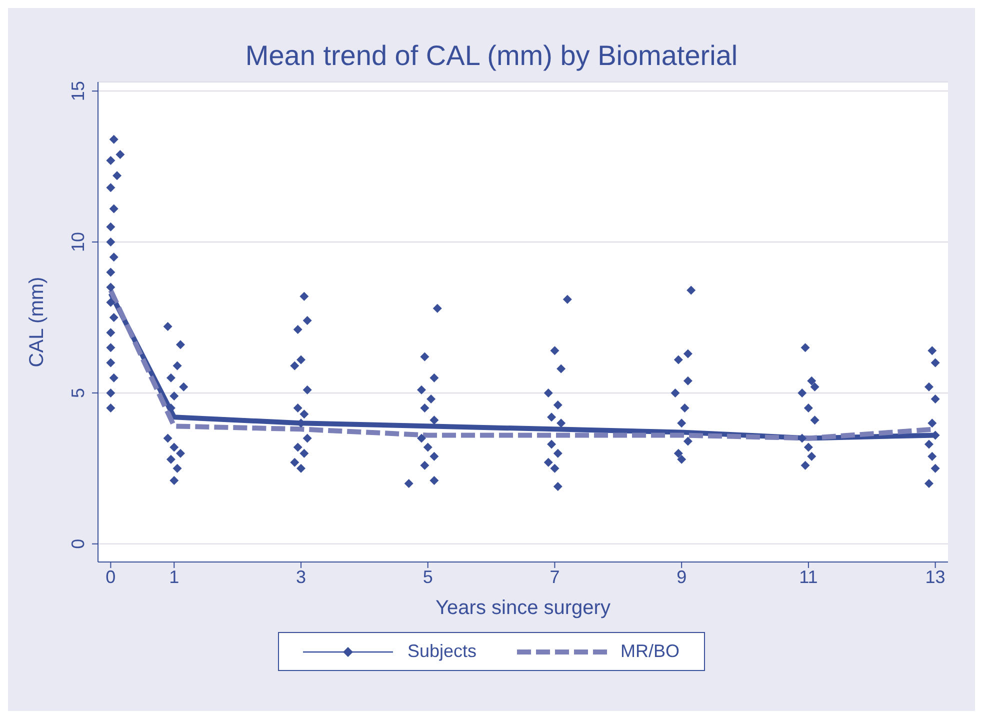 The image size is (983, 719). What do you see at coordinates (301, 576) in the screenshot?
I see `x-tick-label: 3` at bounding box center [301, 576].